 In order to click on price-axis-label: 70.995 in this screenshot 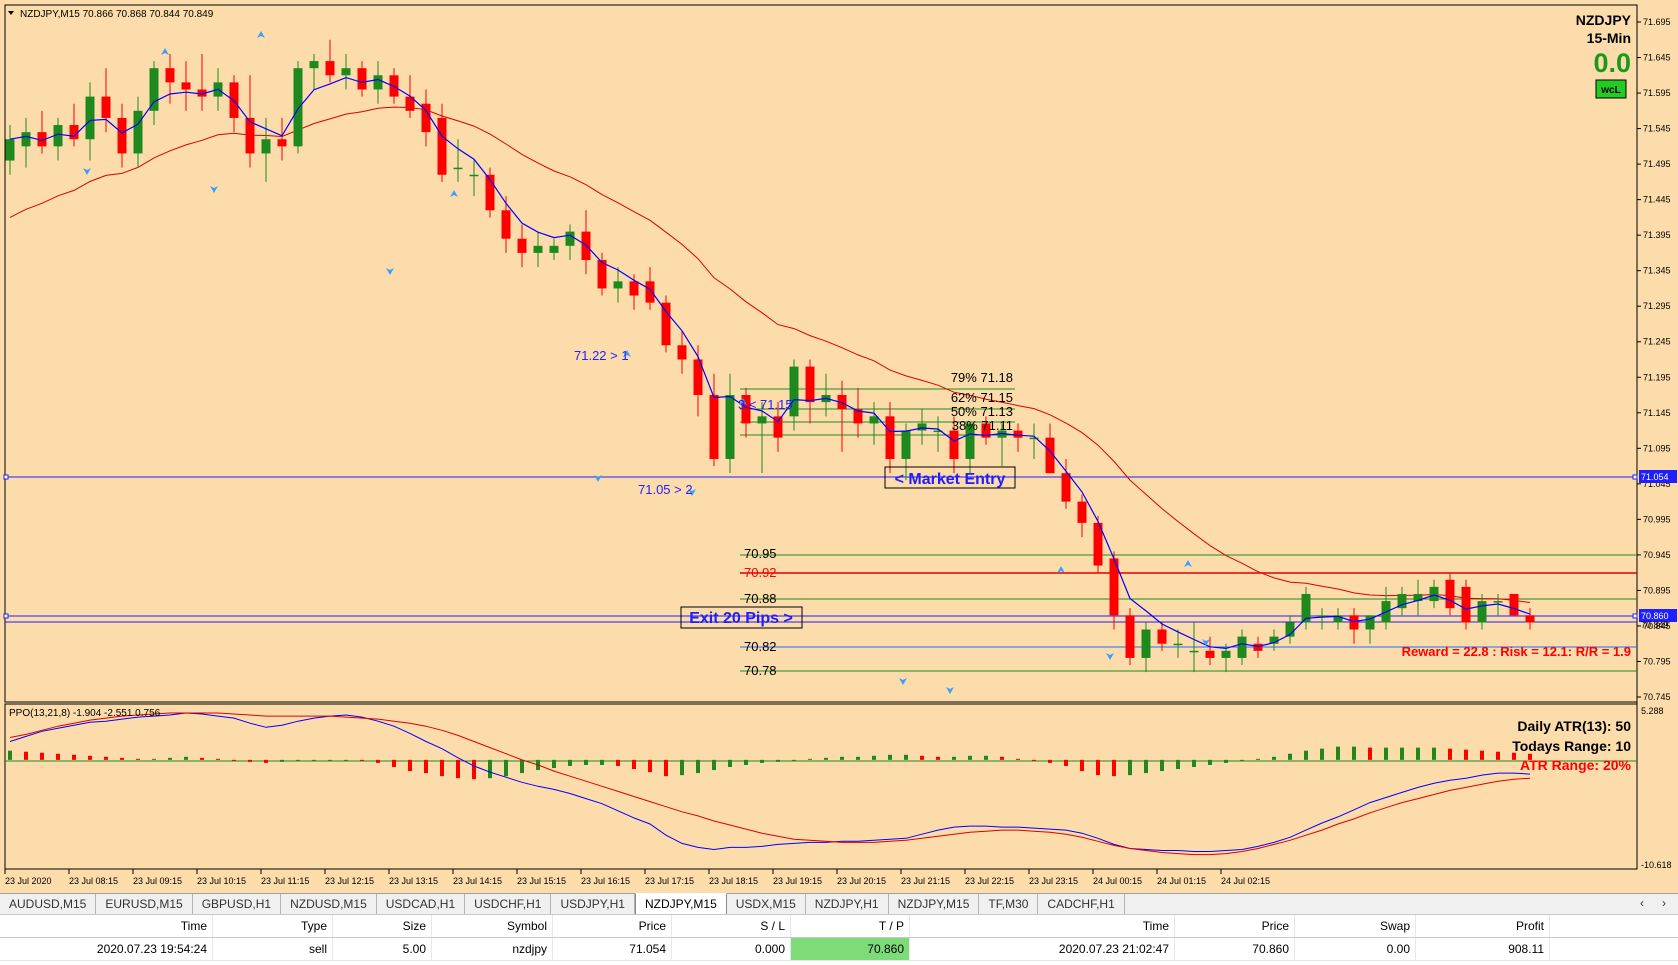, I will do `click(1657, 519)`.